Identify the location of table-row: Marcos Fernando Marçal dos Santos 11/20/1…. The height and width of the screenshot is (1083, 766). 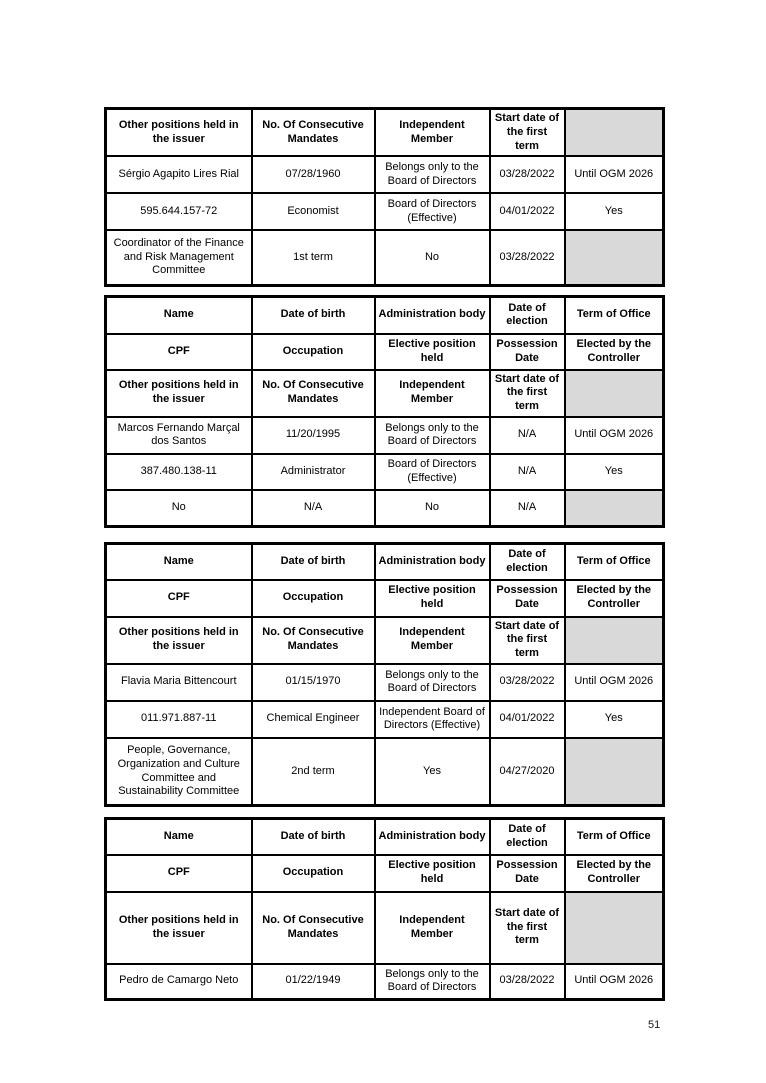
(384, 435).